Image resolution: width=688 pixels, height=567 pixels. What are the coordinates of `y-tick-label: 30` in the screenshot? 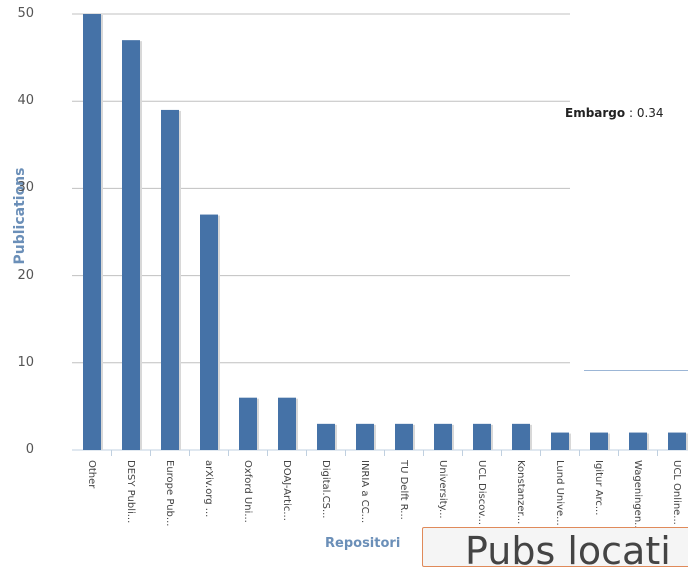 It's located at (25, 188).